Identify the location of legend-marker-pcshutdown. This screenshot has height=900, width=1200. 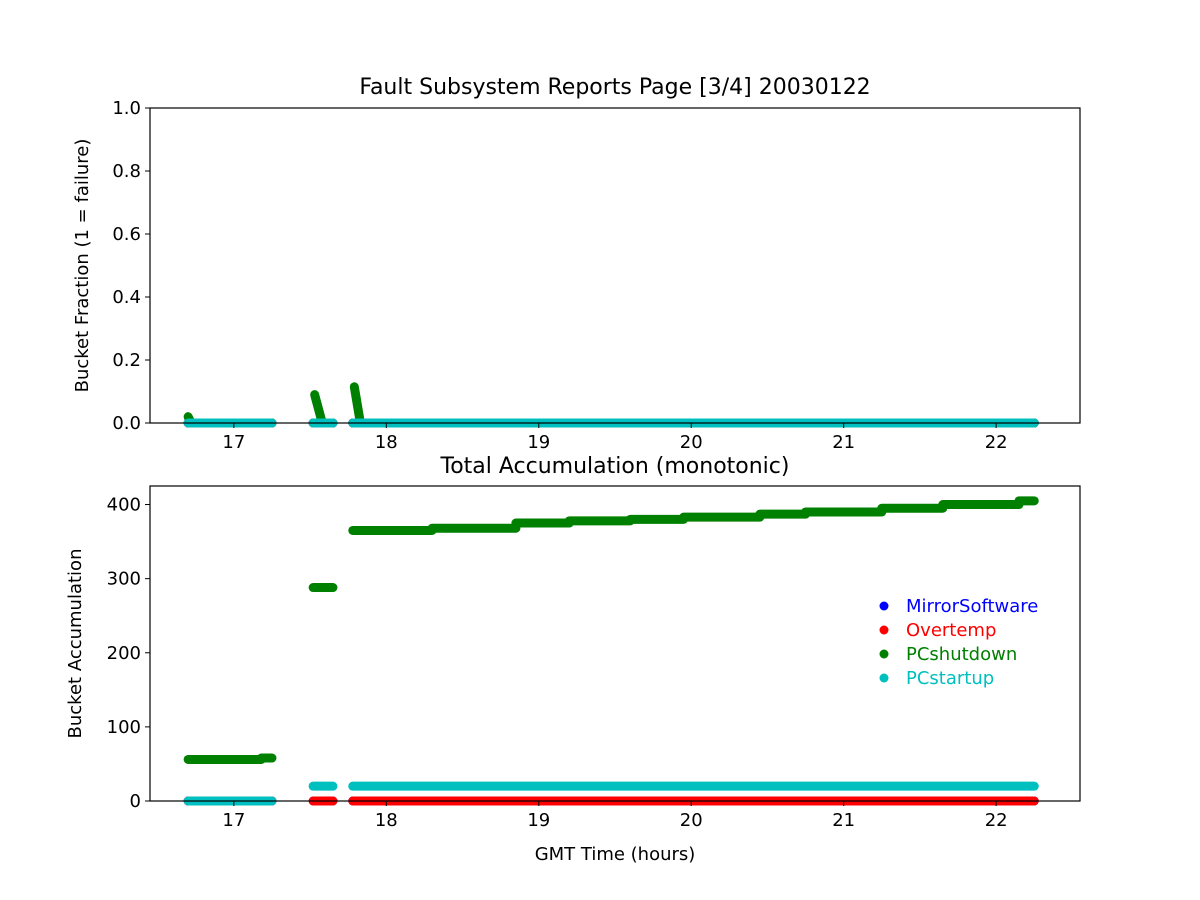
(884, 654).